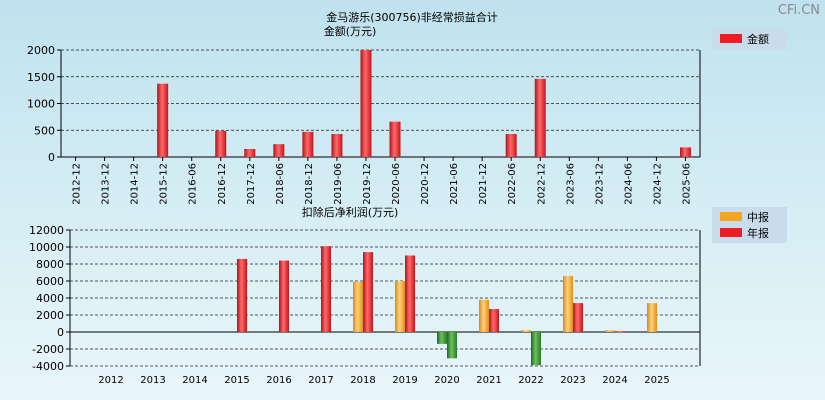 The width and height of the screenshot is (825, 400). Describe the element at coordinates (320, 380) in the screenshot. I see `chart2-xtick-label: 2017` at that location.